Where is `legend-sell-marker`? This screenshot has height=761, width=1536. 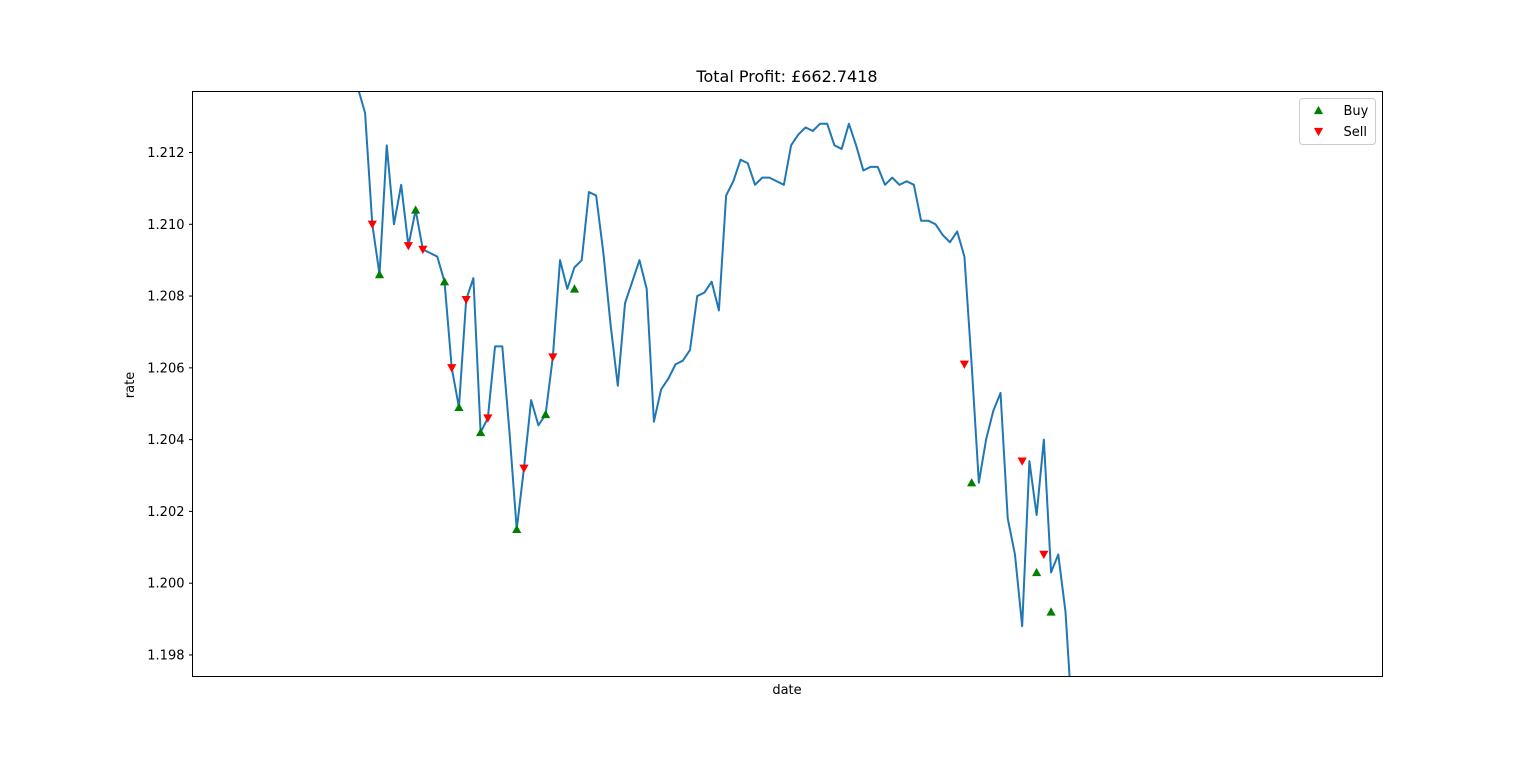 legend-sell-marker is located at coordinates (1318, 132).